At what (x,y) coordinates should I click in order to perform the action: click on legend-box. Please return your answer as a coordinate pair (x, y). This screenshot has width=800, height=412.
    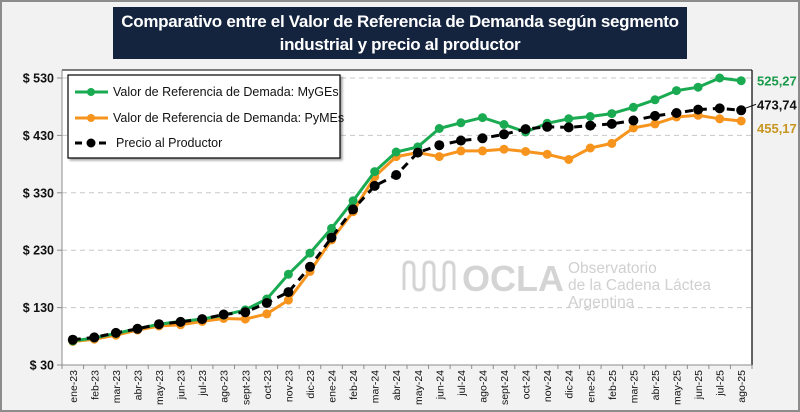
    Looking at the image, I should click on (204, 116).